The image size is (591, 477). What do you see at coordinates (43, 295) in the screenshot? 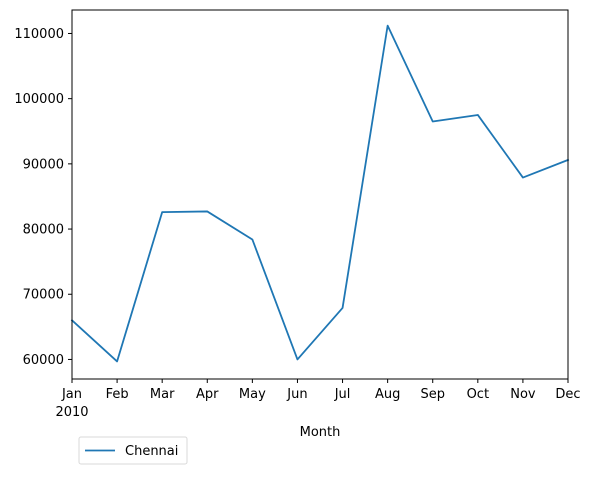
I see `y-tick-label-70000: 70000` at bounding box center [43, 295].